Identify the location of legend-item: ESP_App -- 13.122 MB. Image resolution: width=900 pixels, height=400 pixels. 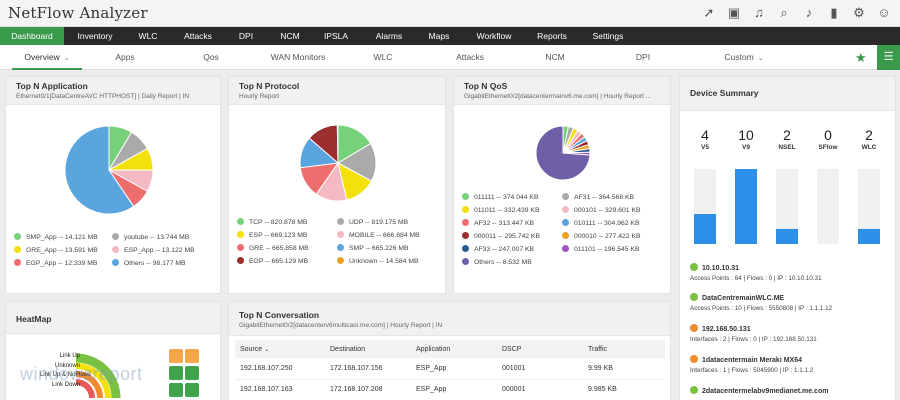
(153, 250).